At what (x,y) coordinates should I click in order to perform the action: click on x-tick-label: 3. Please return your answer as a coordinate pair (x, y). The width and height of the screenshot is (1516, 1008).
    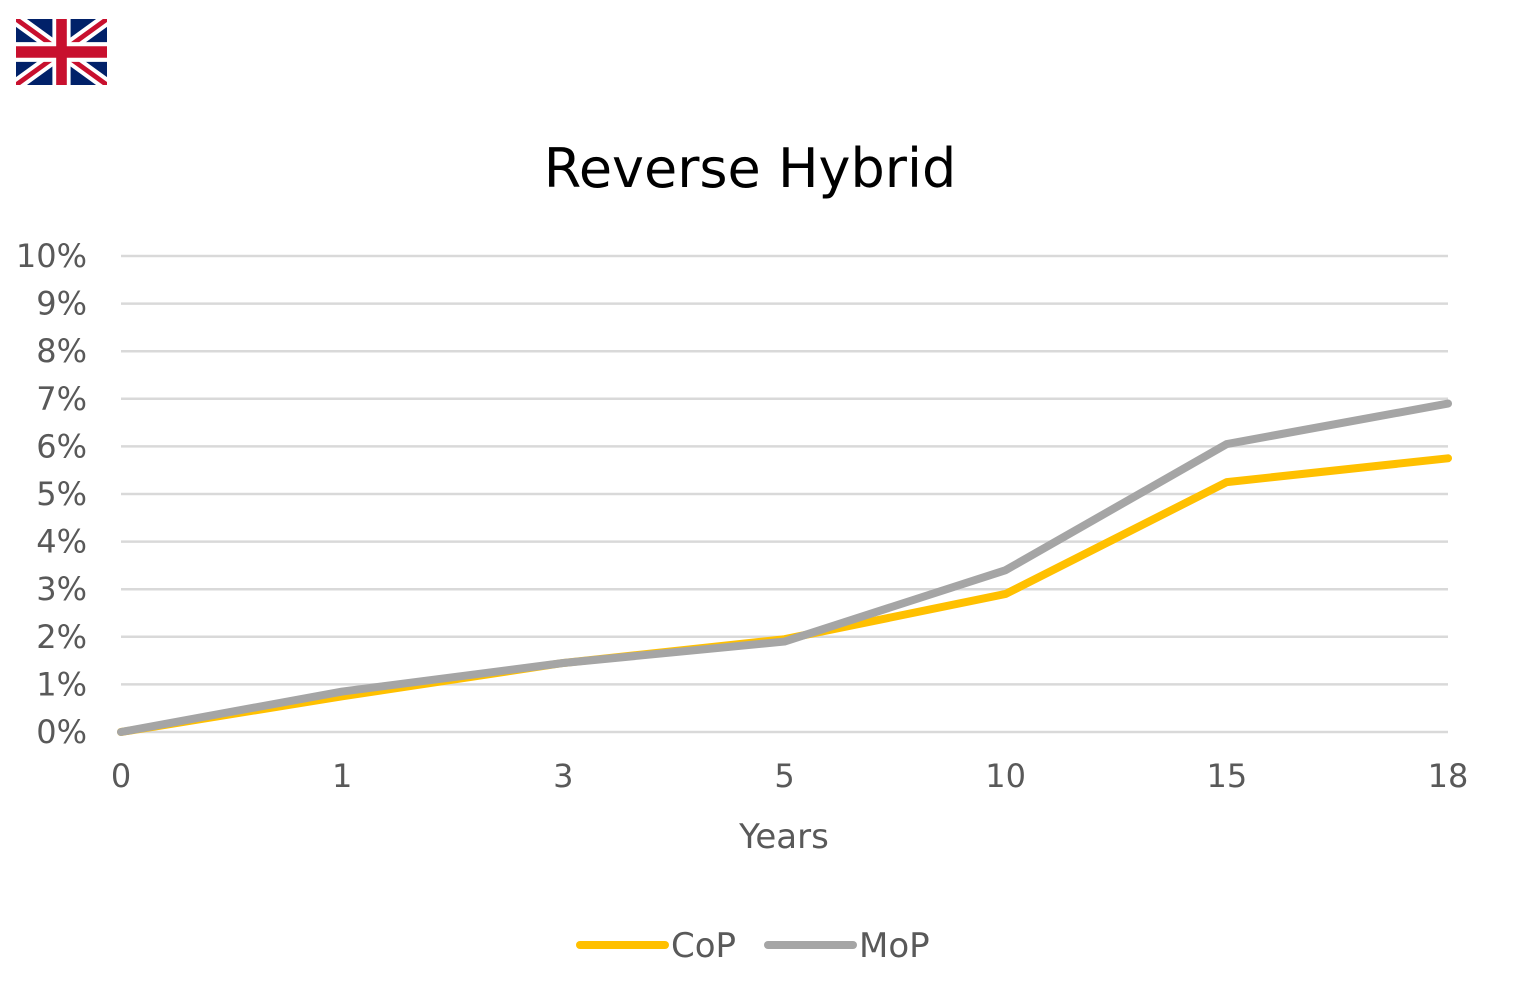
    Looking at the image, I should click on (563, 776).